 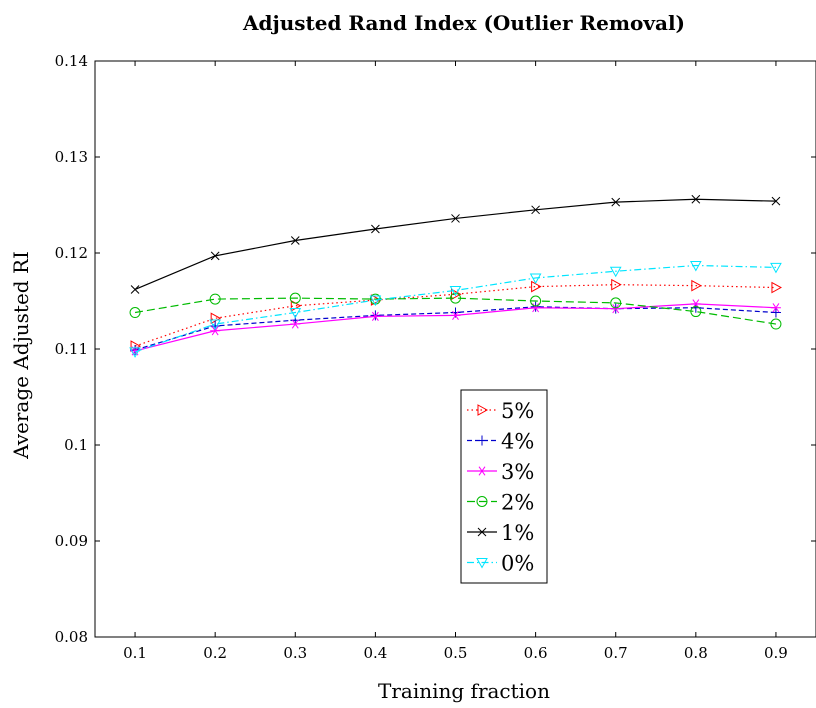 I want to click on legend: 5% 4% 3% 2% 1% 0%, so click(x=504, y=486).